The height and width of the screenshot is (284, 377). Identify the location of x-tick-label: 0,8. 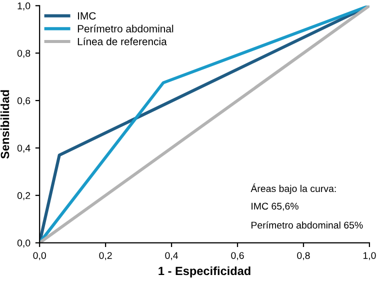
(303, 256).